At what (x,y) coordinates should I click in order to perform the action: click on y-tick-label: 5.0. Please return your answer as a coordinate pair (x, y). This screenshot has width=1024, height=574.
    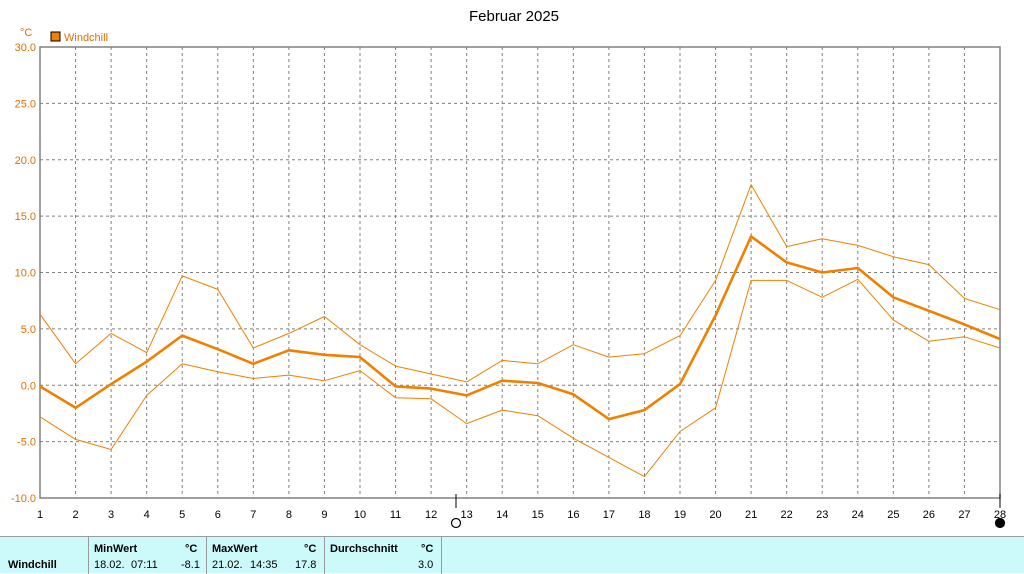
    Looking at the image, I should click on (28, 330).